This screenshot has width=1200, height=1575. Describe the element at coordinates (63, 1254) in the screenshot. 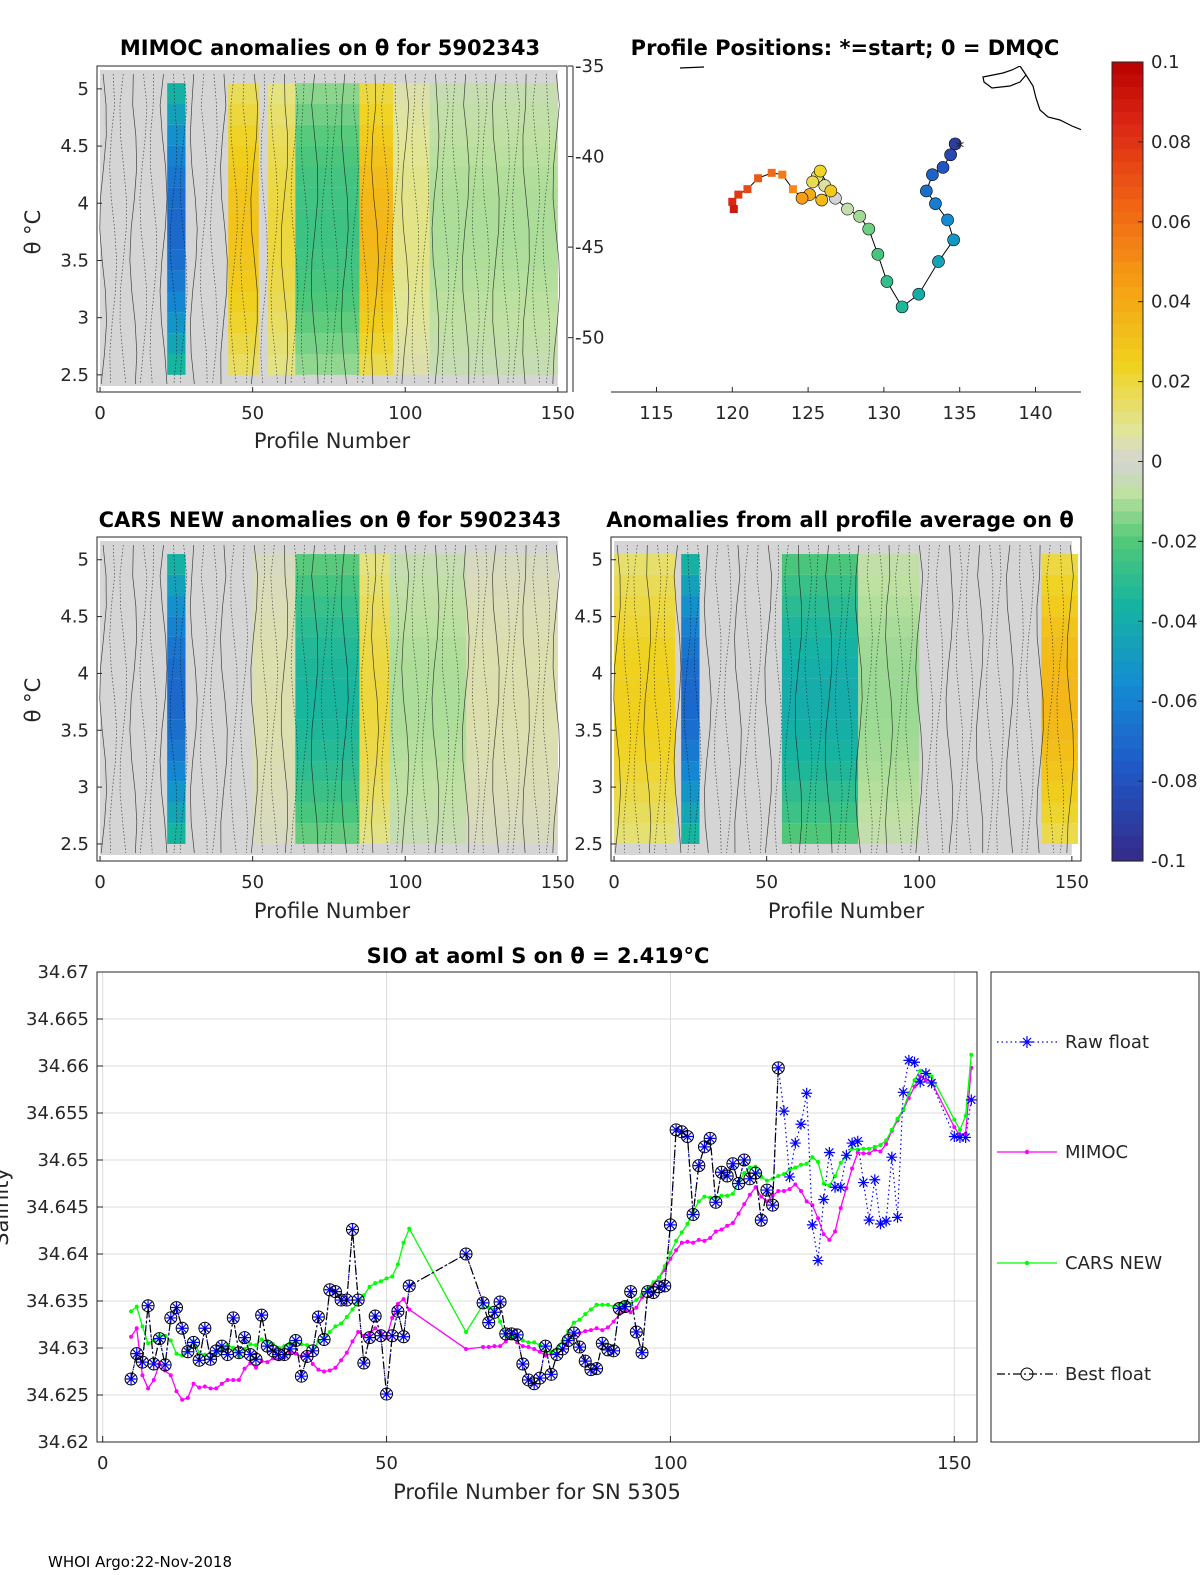

I see `y-tick-label: 34.64` at that location.